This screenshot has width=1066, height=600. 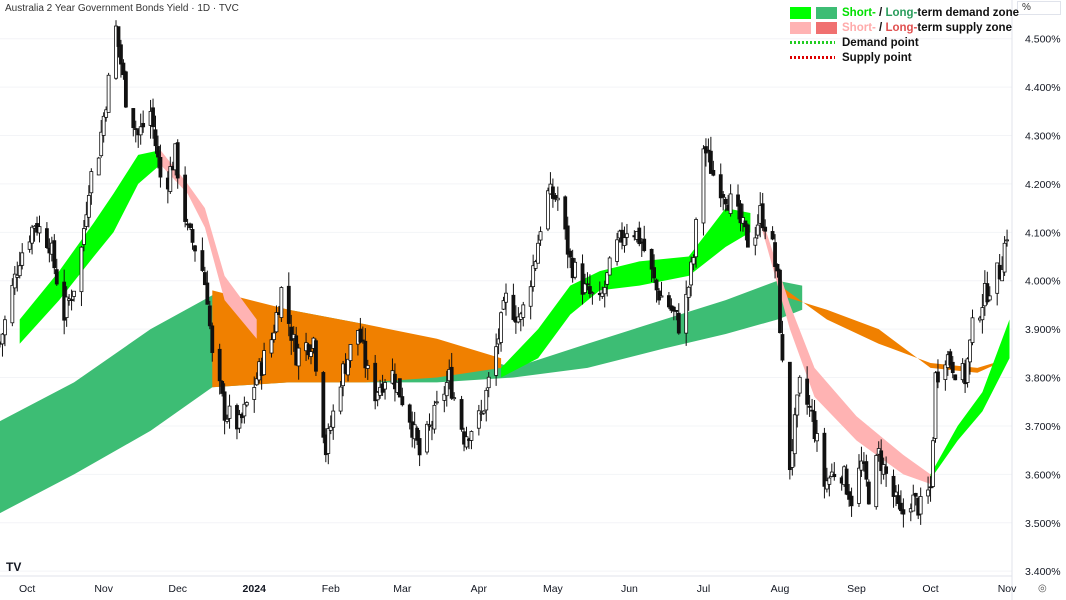 I want to click on short-supply-swatch, so click(x=800, y=27).